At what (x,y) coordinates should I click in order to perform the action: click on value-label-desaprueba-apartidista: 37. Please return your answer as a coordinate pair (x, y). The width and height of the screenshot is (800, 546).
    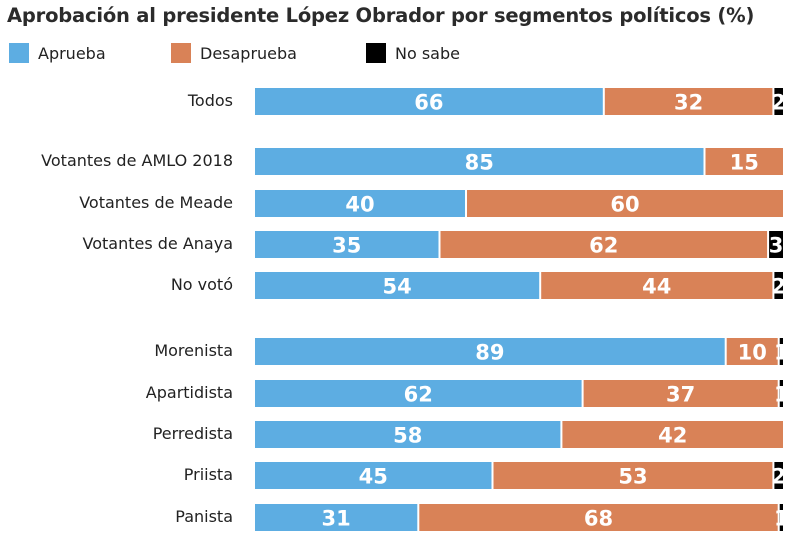
    Looking at the image, I should click on (680, 395).